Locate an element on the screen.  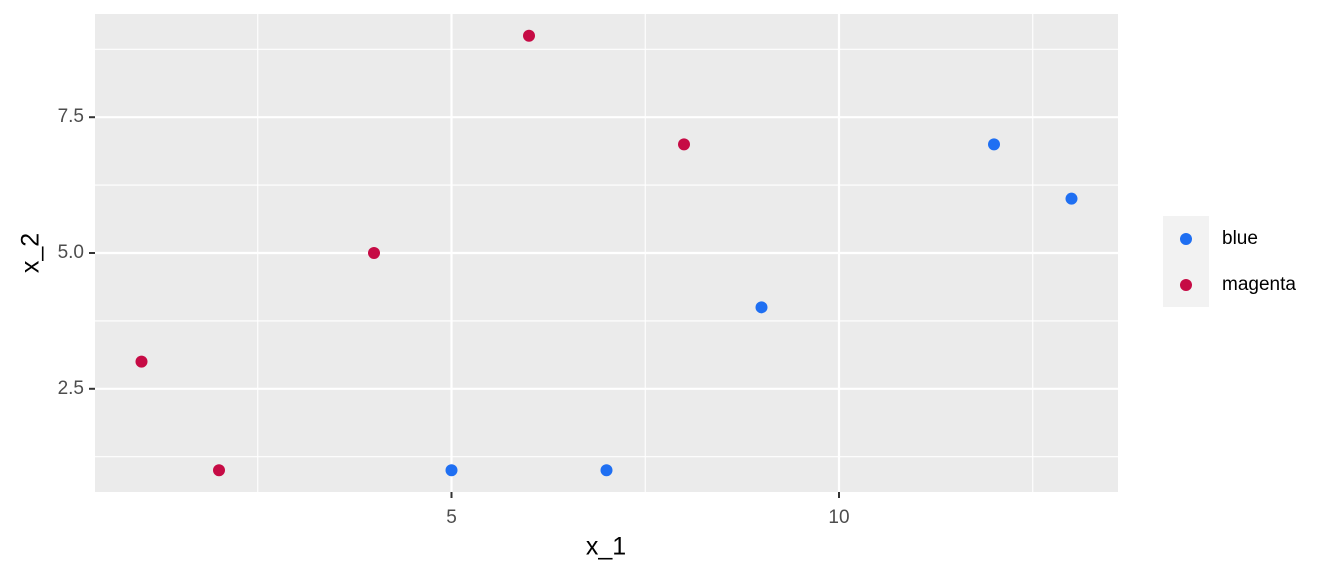
y-tick-label: 7.5 is located at coordinates (71, 116).